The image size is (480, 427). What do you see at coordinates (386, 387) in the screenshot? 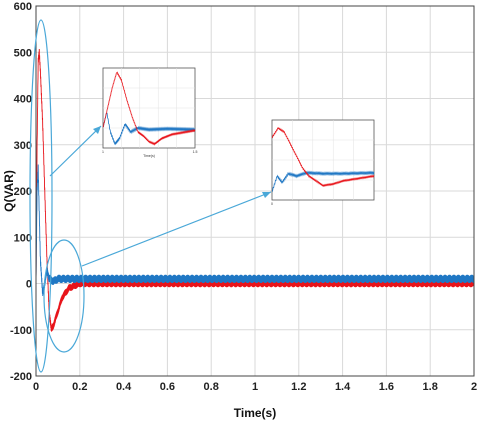
I see `x-tick-label: 1.6` at bounding box center [386, 387].